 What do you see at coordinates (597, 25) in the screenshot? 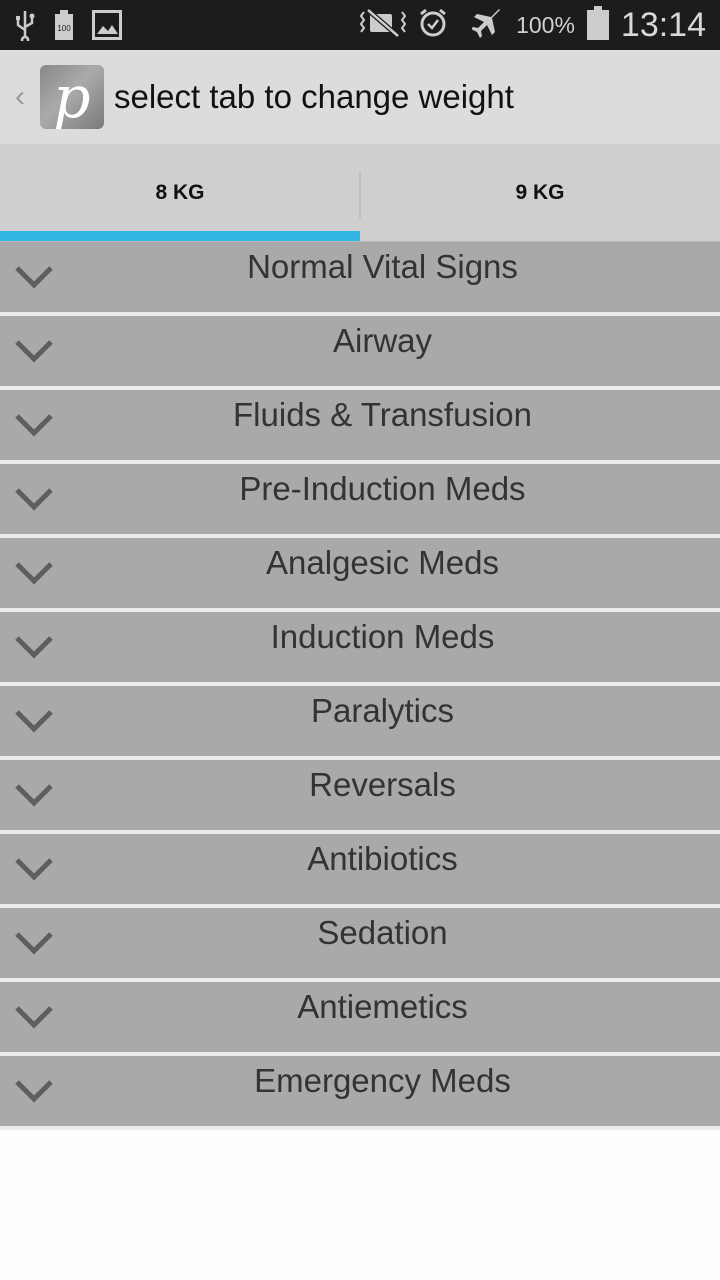
I see `battery-icon` at bounding box center [597, 25].